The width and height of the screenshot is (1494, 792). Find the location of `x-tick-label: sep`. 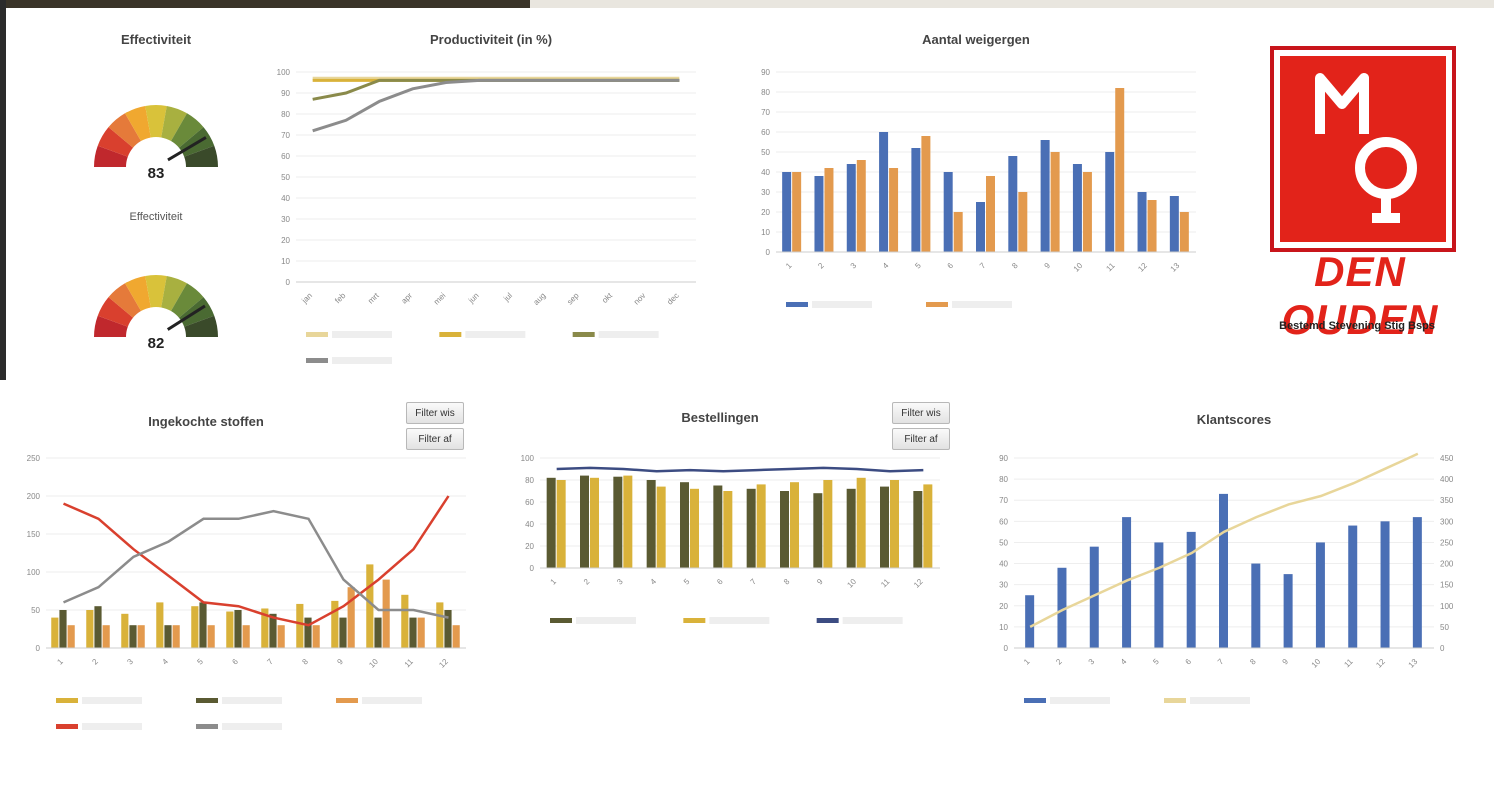

x-tick-label: sep is located at coordinates (573, 299).